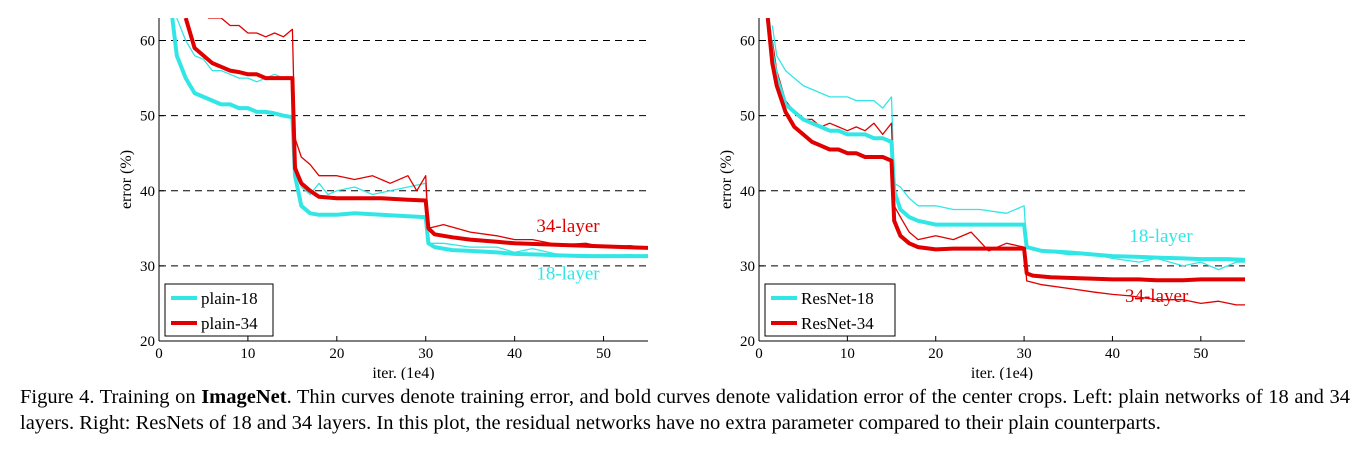 The image size is (1368, 476). Describe the element at coordinates (244, 397) in the screenshot. I see `caption-bold: ImageNet` at that location.